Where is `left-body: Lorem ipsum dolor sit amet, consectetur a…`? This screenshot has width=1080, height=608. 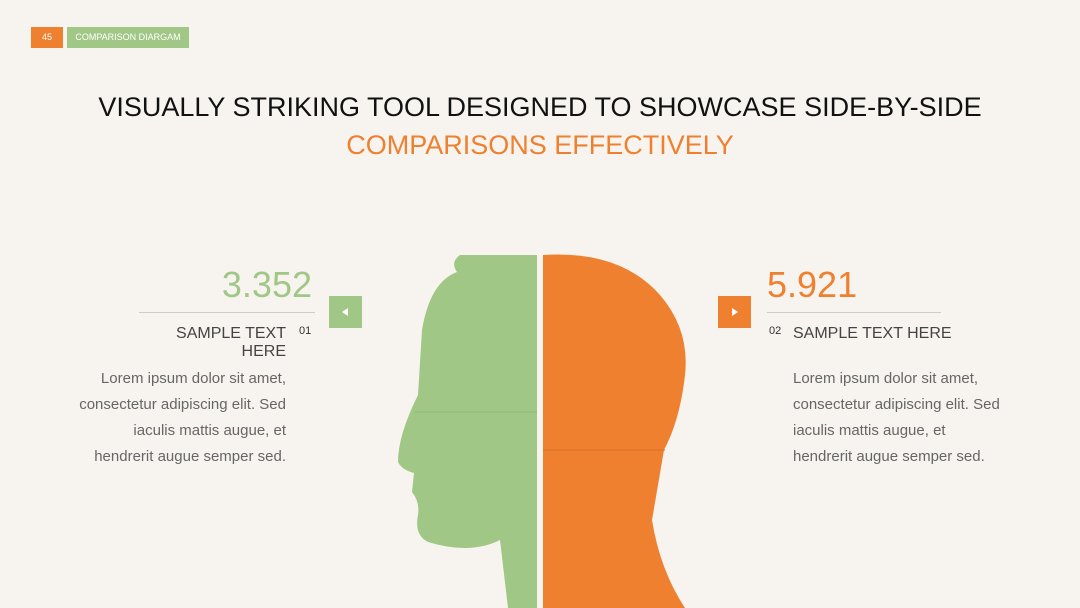
left-body: Lorem ipsum dolor sit amet, consectetur a… is located at coordinates (163, 418).